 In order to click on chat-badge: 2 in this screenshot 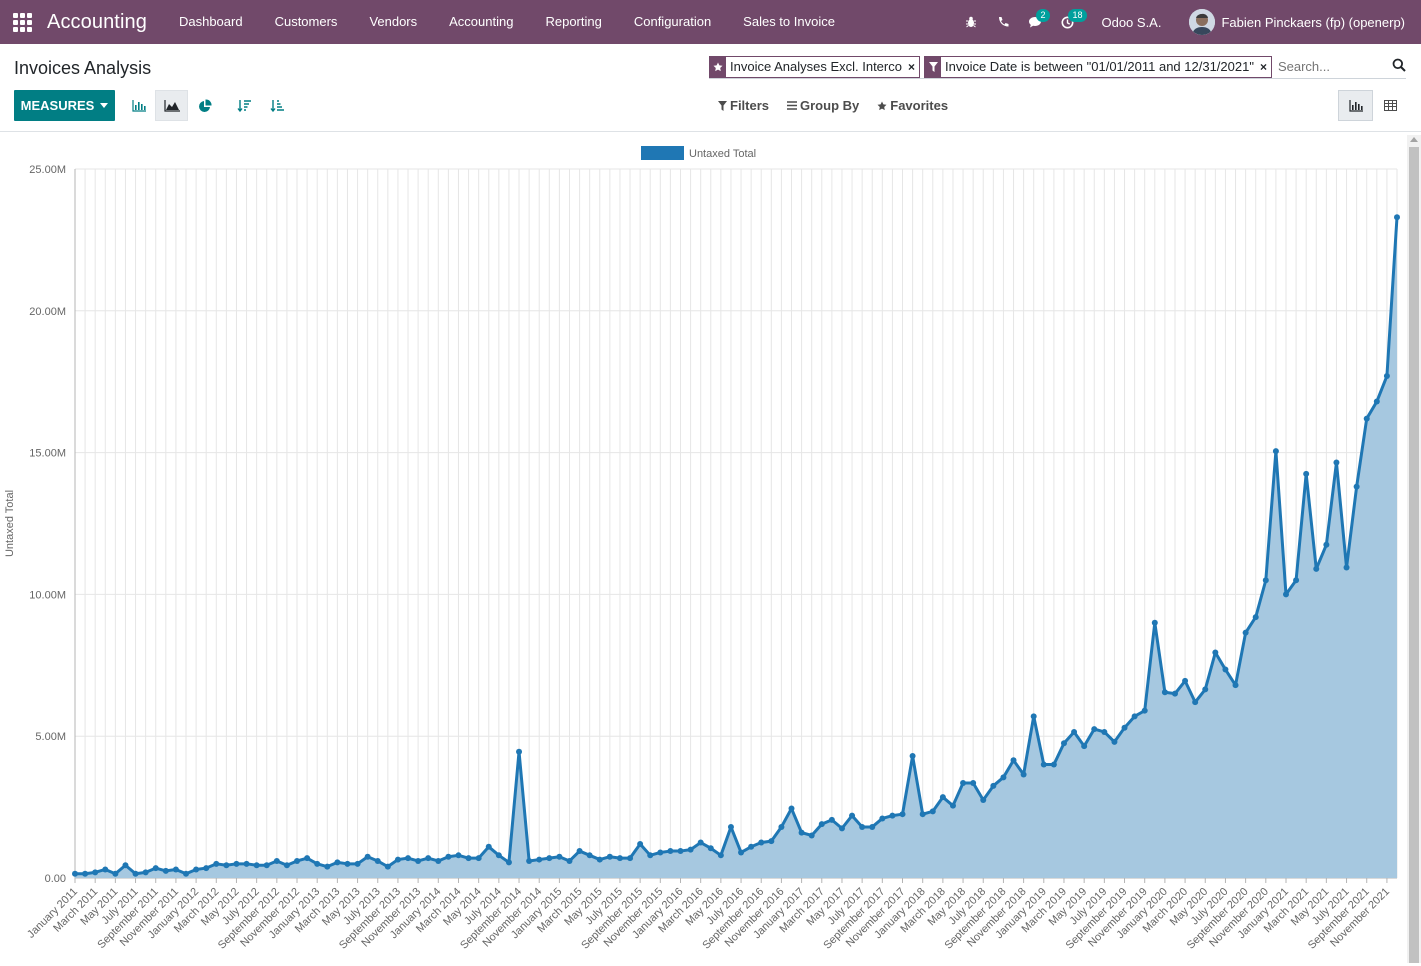, I will do `click(1043, 15)`.